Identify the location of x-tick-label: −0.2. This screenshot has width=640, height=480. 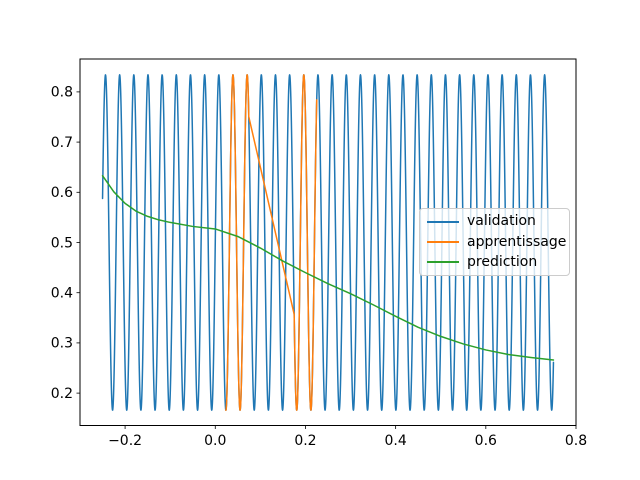
(125, 441).